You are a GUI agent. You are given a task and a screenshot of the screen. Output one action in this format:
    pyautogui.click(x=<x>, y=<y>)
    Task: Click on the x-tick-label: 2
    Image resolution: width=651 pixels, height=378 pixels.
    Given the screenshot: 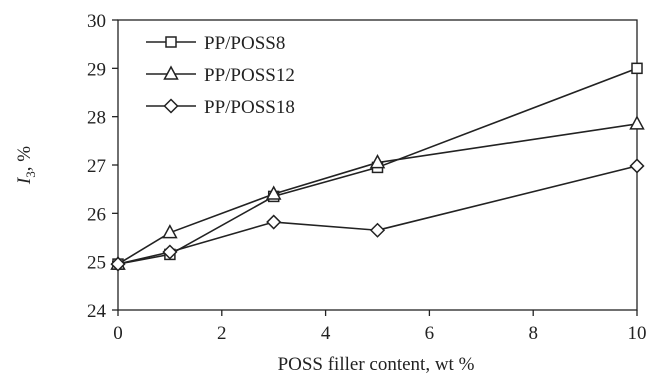 What is the action you would take?
    pyautogui.click(x=222, y=333)
    